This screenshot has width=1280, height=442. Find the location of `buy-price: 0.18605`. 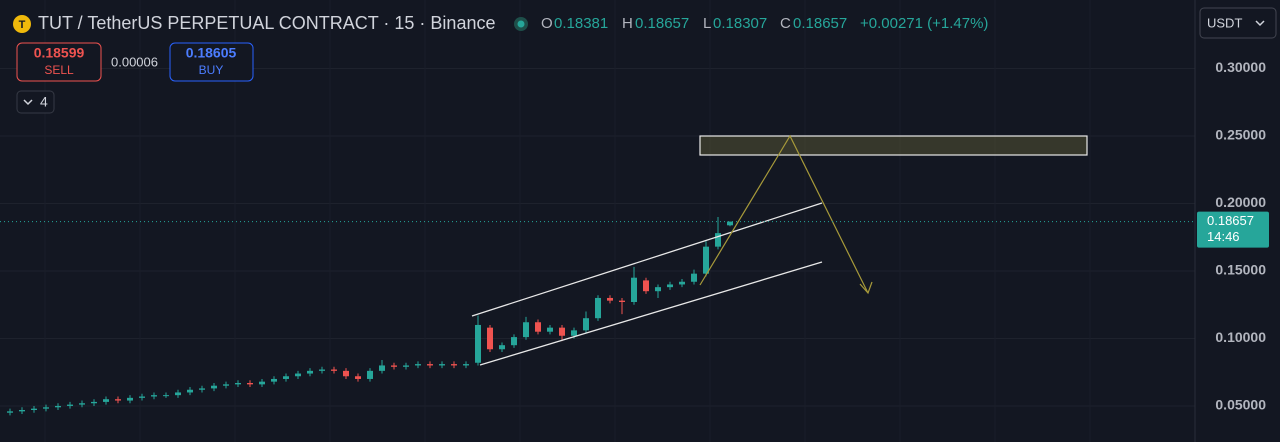

buy-price: 0.18605 is located at coordinates (211, 53).